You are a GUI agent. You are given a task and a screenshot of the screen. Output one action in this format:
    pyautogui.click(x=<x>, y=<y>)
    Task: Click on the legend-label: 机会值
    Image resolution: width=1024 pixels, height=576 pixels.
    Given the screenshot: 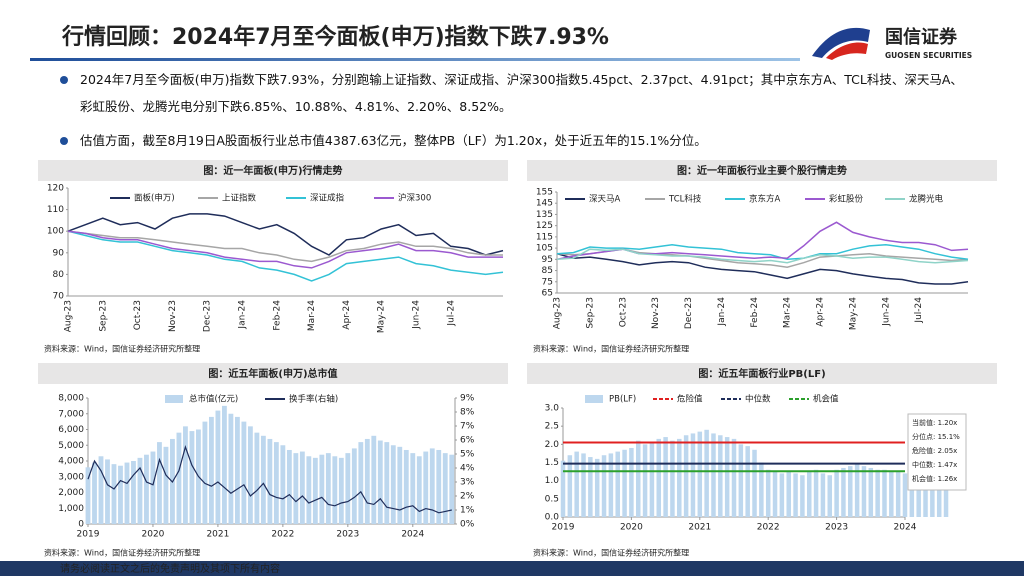 What is the action you would take?
    pyautogui.click(x=826, y=399)
    